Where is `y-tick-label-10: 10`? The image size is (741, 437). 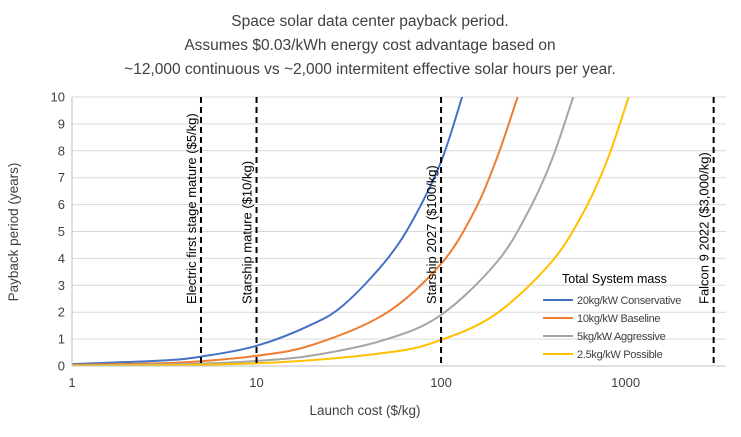 y-tick-label-10: 10 is located at coordinates (58, 97).